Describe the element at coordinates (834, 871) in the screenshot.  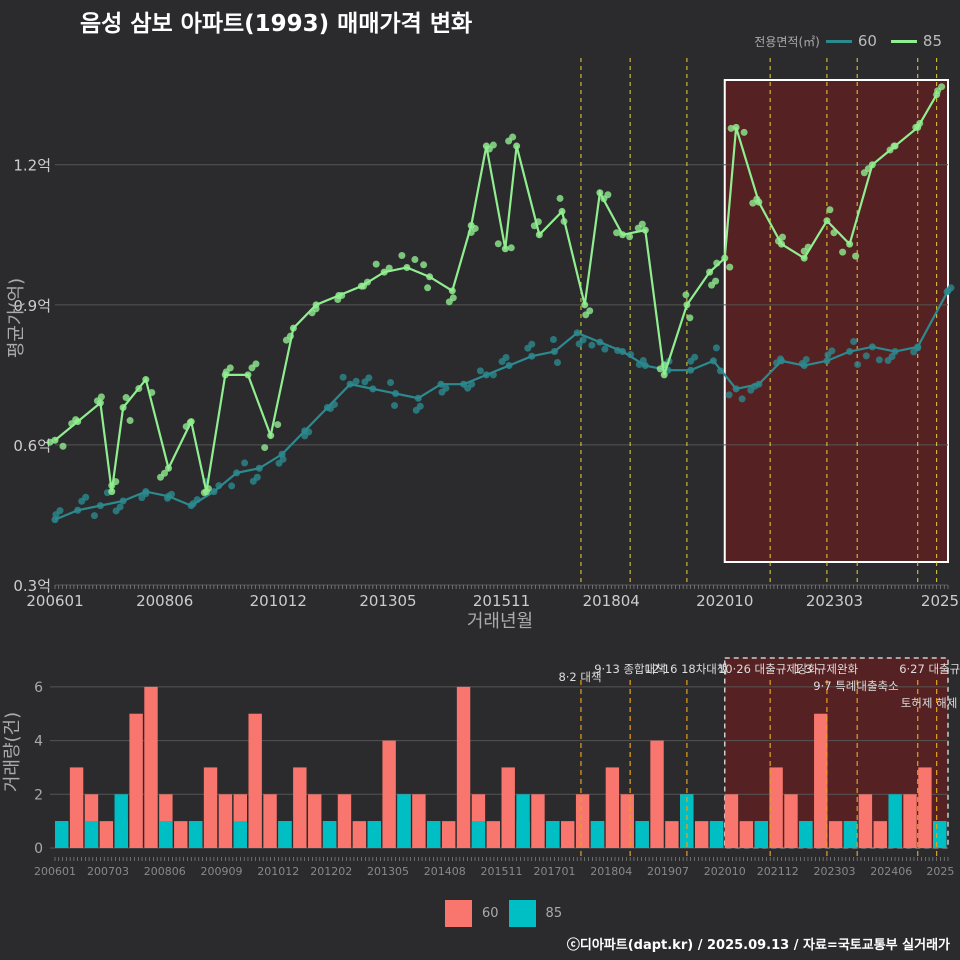
I see `volume-x-tick-label: 202303` at that location.